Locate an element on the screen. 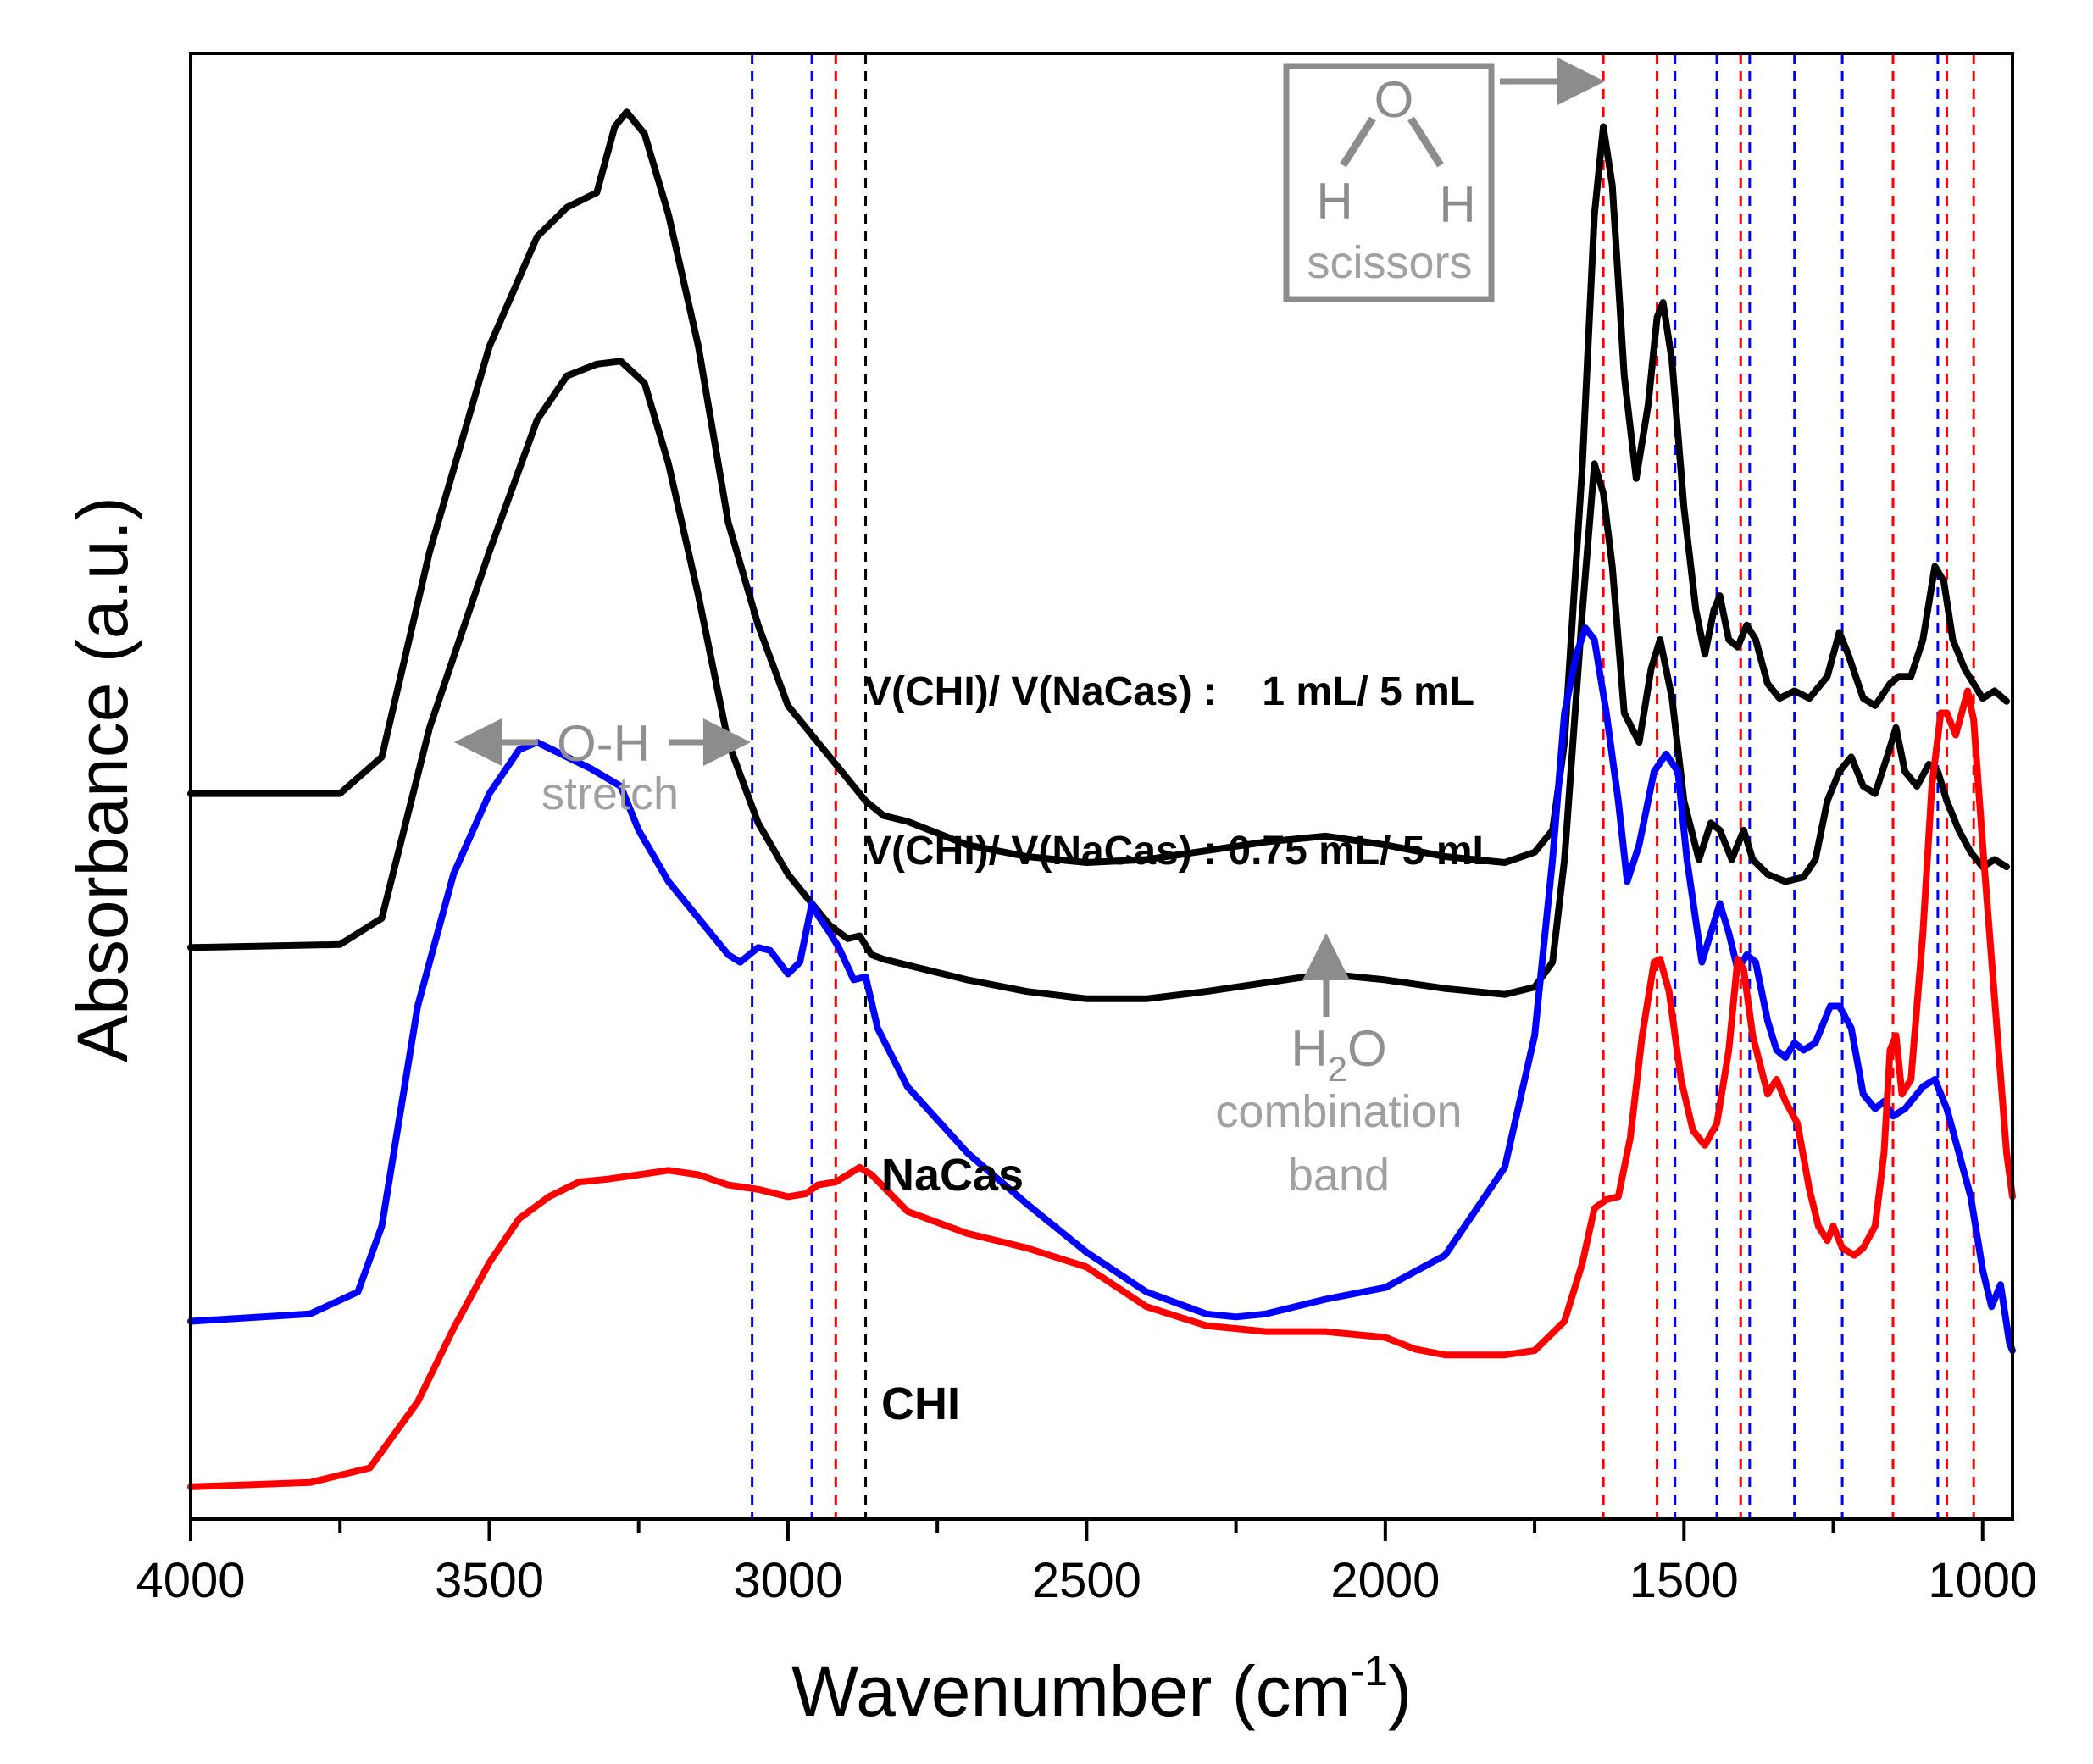 The height and width of the screenshot is (1764, 2093). h2o-formula: H2O is located at coordinates (1338, 1054).